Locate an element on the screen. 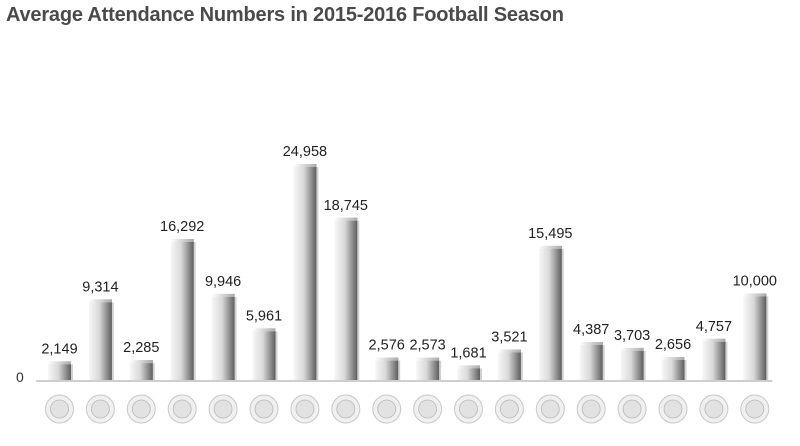  antalyaspor-logo-icon is located at coordinates (100, 409).